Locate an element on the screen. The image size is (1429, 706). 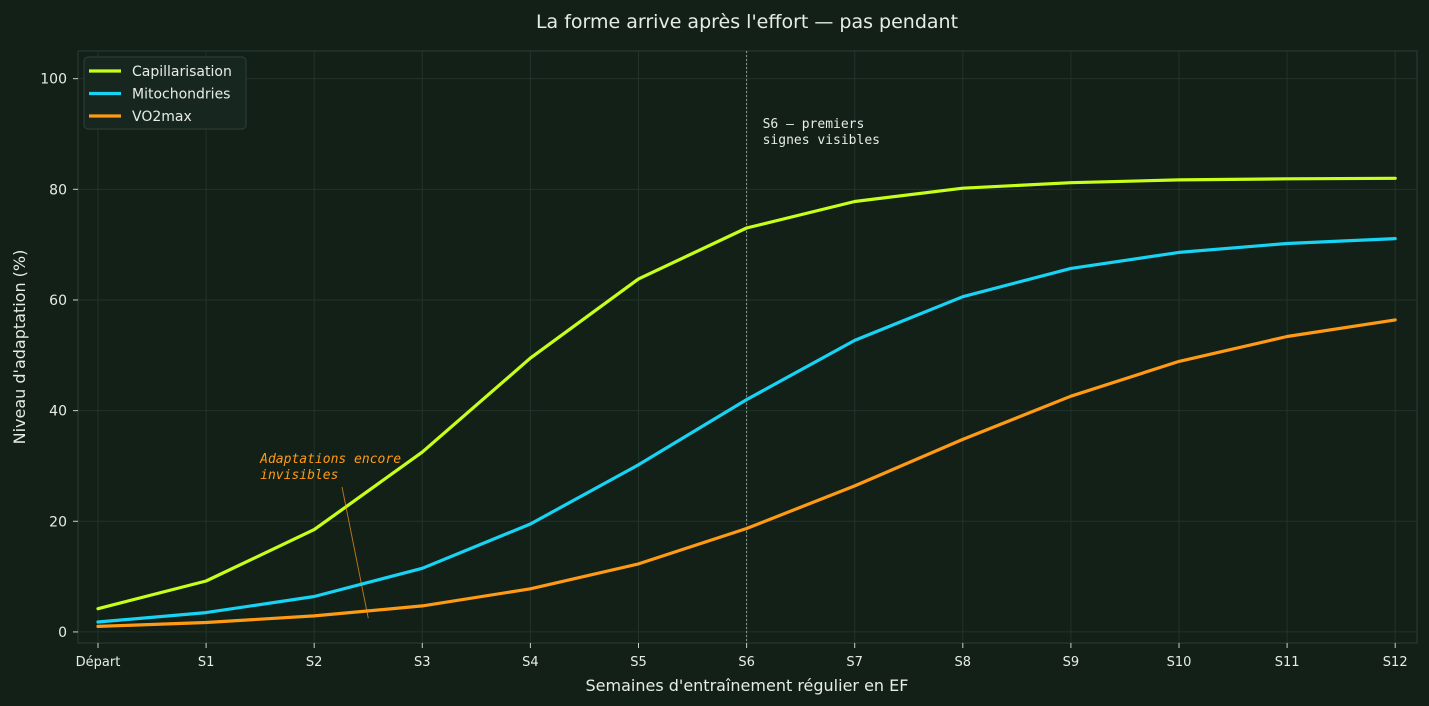
y-tick-label: 40 is located at coordinates (58, 412).